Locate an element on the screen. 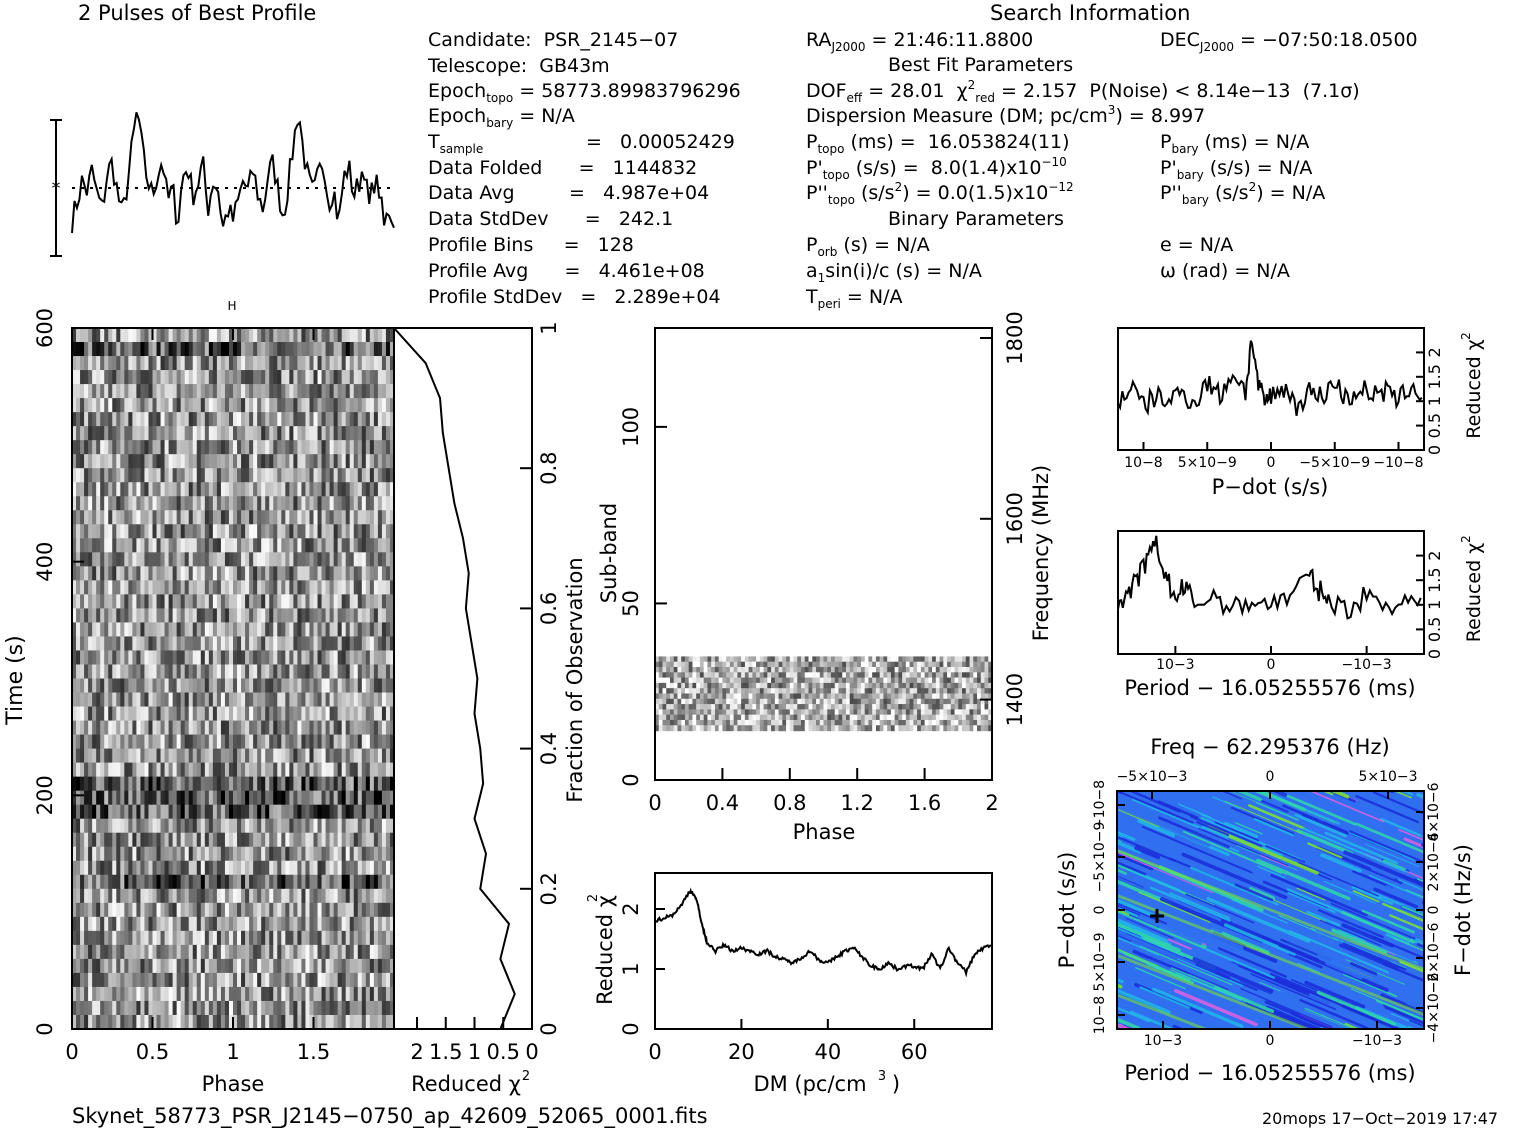 The height and width of the screenshot is (1133, 1517). fraction-tick-label: 0.4 is located at coordinates (549, 748).